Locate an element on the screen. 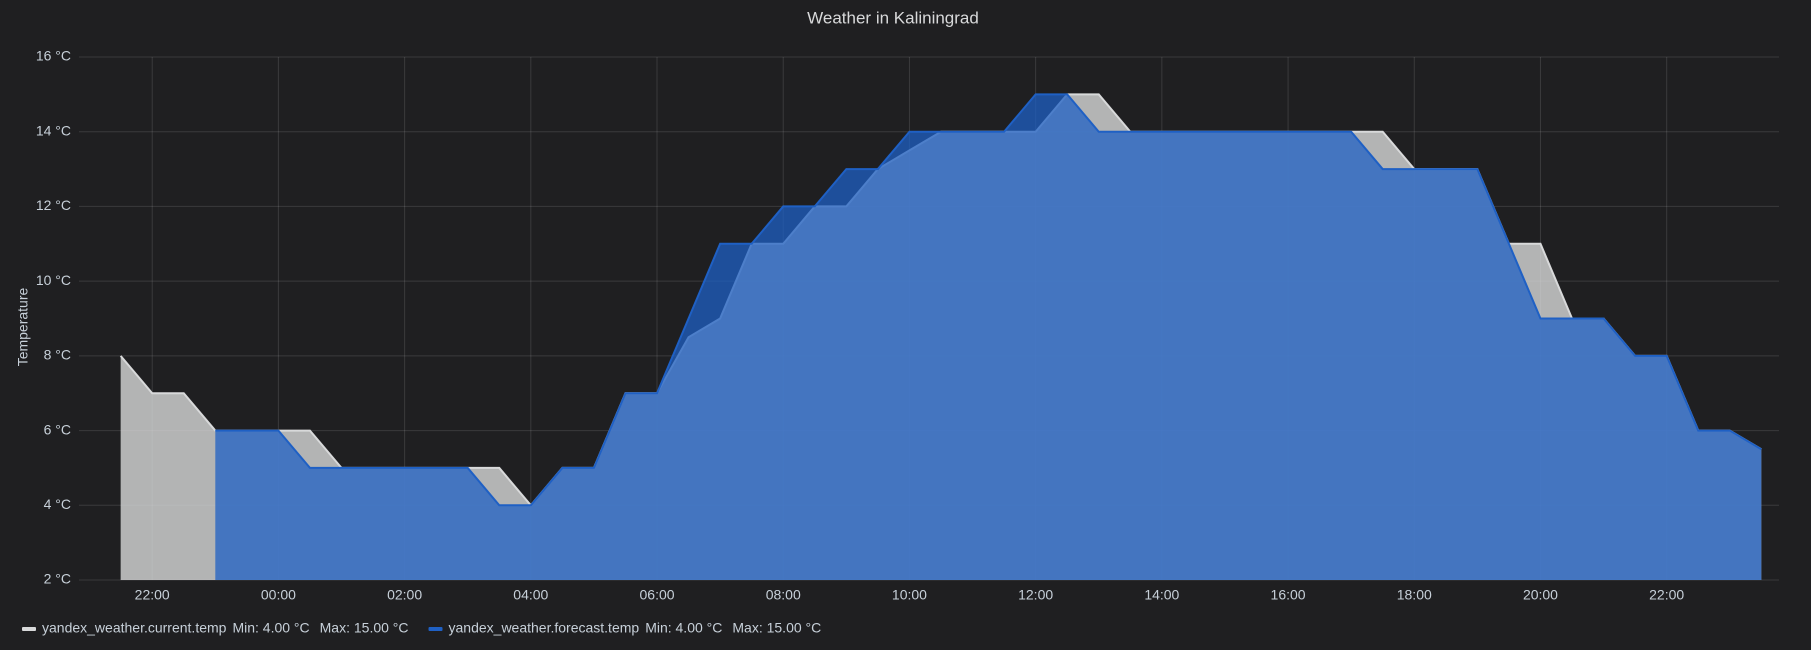 The image size is (1811, 650). x-tick-label: 06:00 is located at coordinates (657, 595).